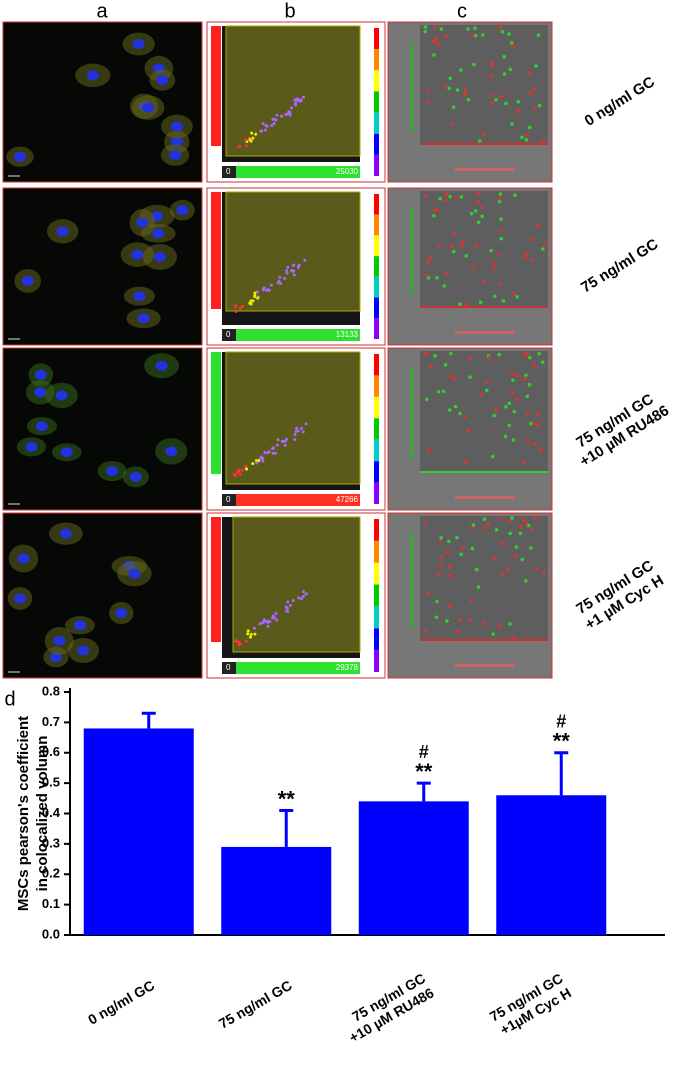  Describe the element at coordinates (530, 1004) in the screenshot. I see `x-tick-label: 75 ng/ml GC+1µM Cyc H` at that location.